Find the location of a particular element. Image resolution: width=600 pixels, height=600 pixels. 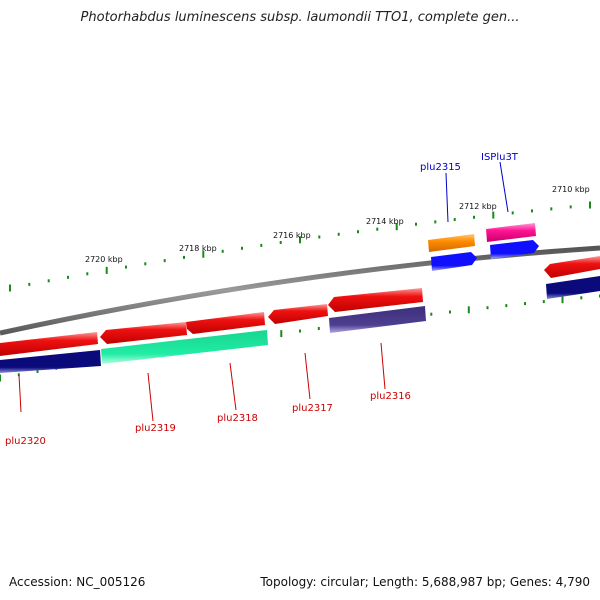

gene-label-plu2315: plu2315 is located at coordinates (440, 167).